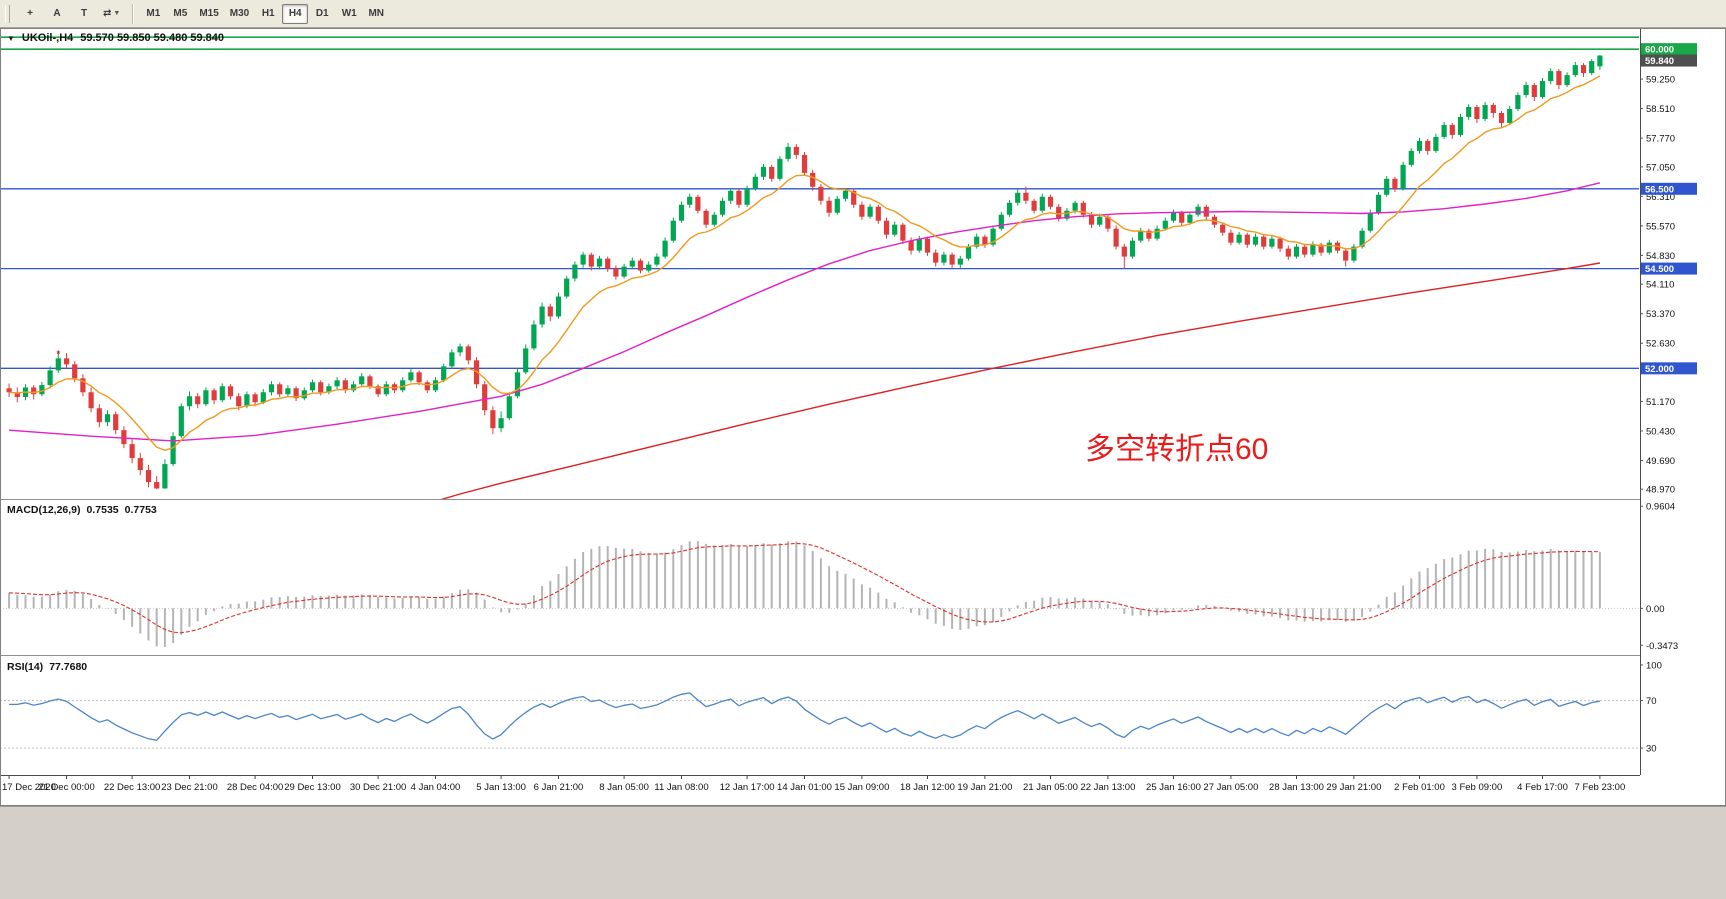 The image size is (1726, 899). What do you see at coordinates (681, 787) in the screenshot?
I see `svg-text: 11 Jan 08:00` at bounding box center [681, 787].